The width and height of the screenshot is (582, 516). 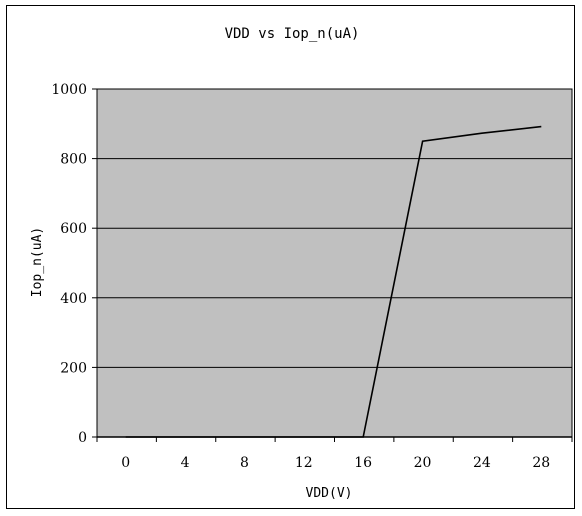 I want to click on y-tick-labels: 0 200 400 600 800 1000, so click(x=69, y=264).